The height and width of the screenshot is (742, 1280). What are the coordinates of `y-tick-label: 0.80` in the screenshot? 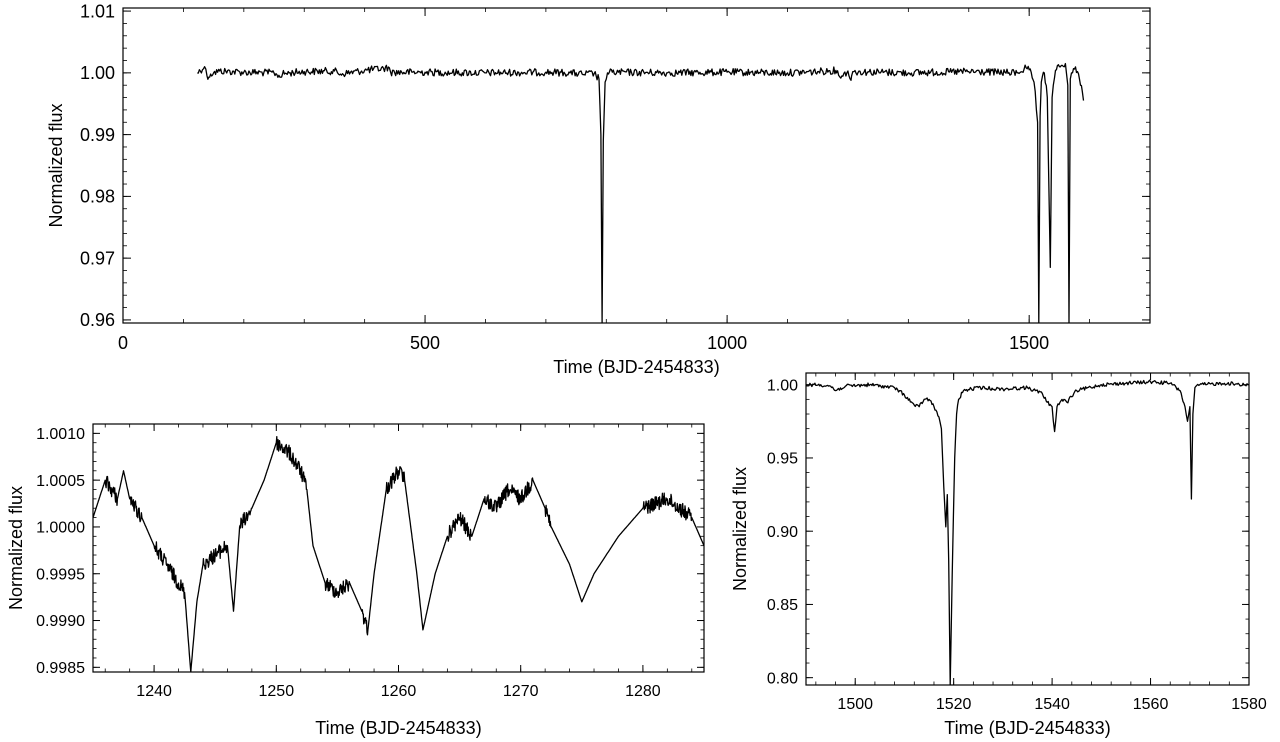 It's located at (782, 678).